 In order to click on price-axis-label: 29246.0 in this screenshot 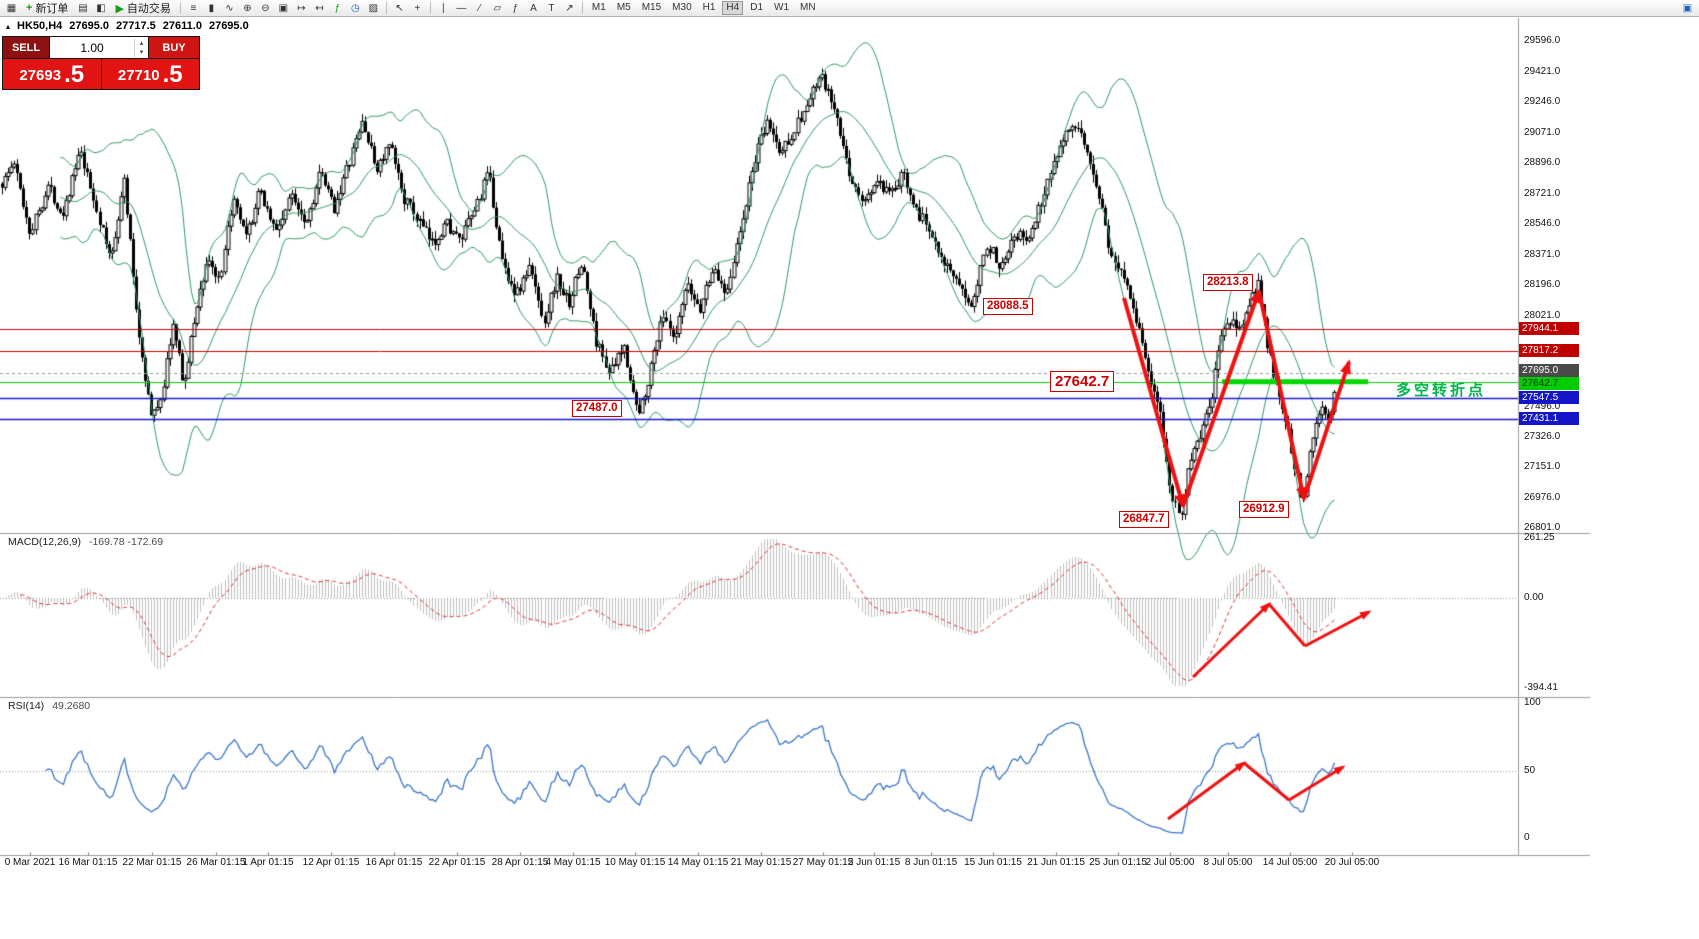, I will do `click(1542, 102)`.